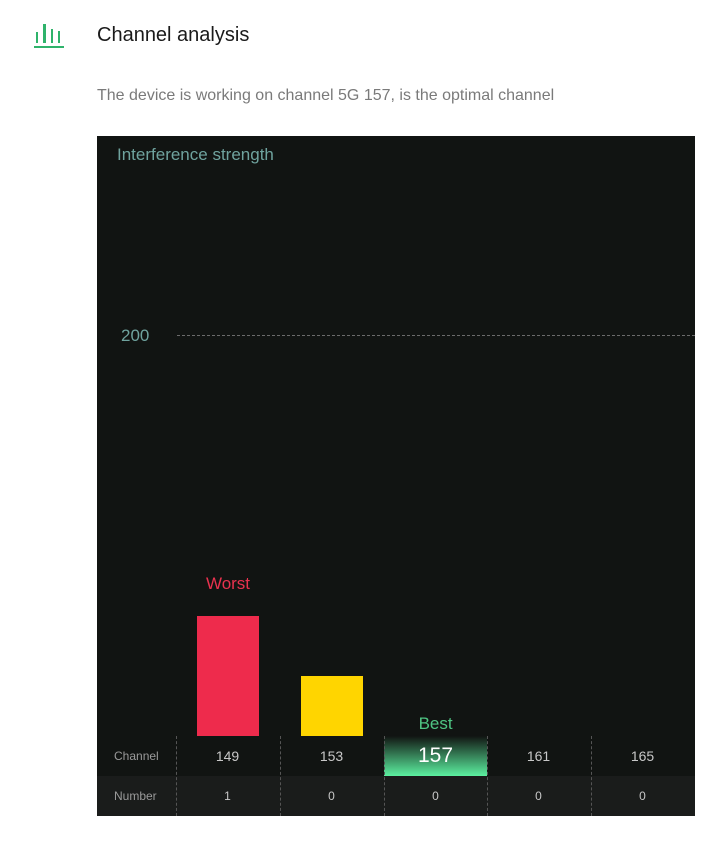  I want to click on number-row: Number 1 0 0 0 0, so click(396, 796).